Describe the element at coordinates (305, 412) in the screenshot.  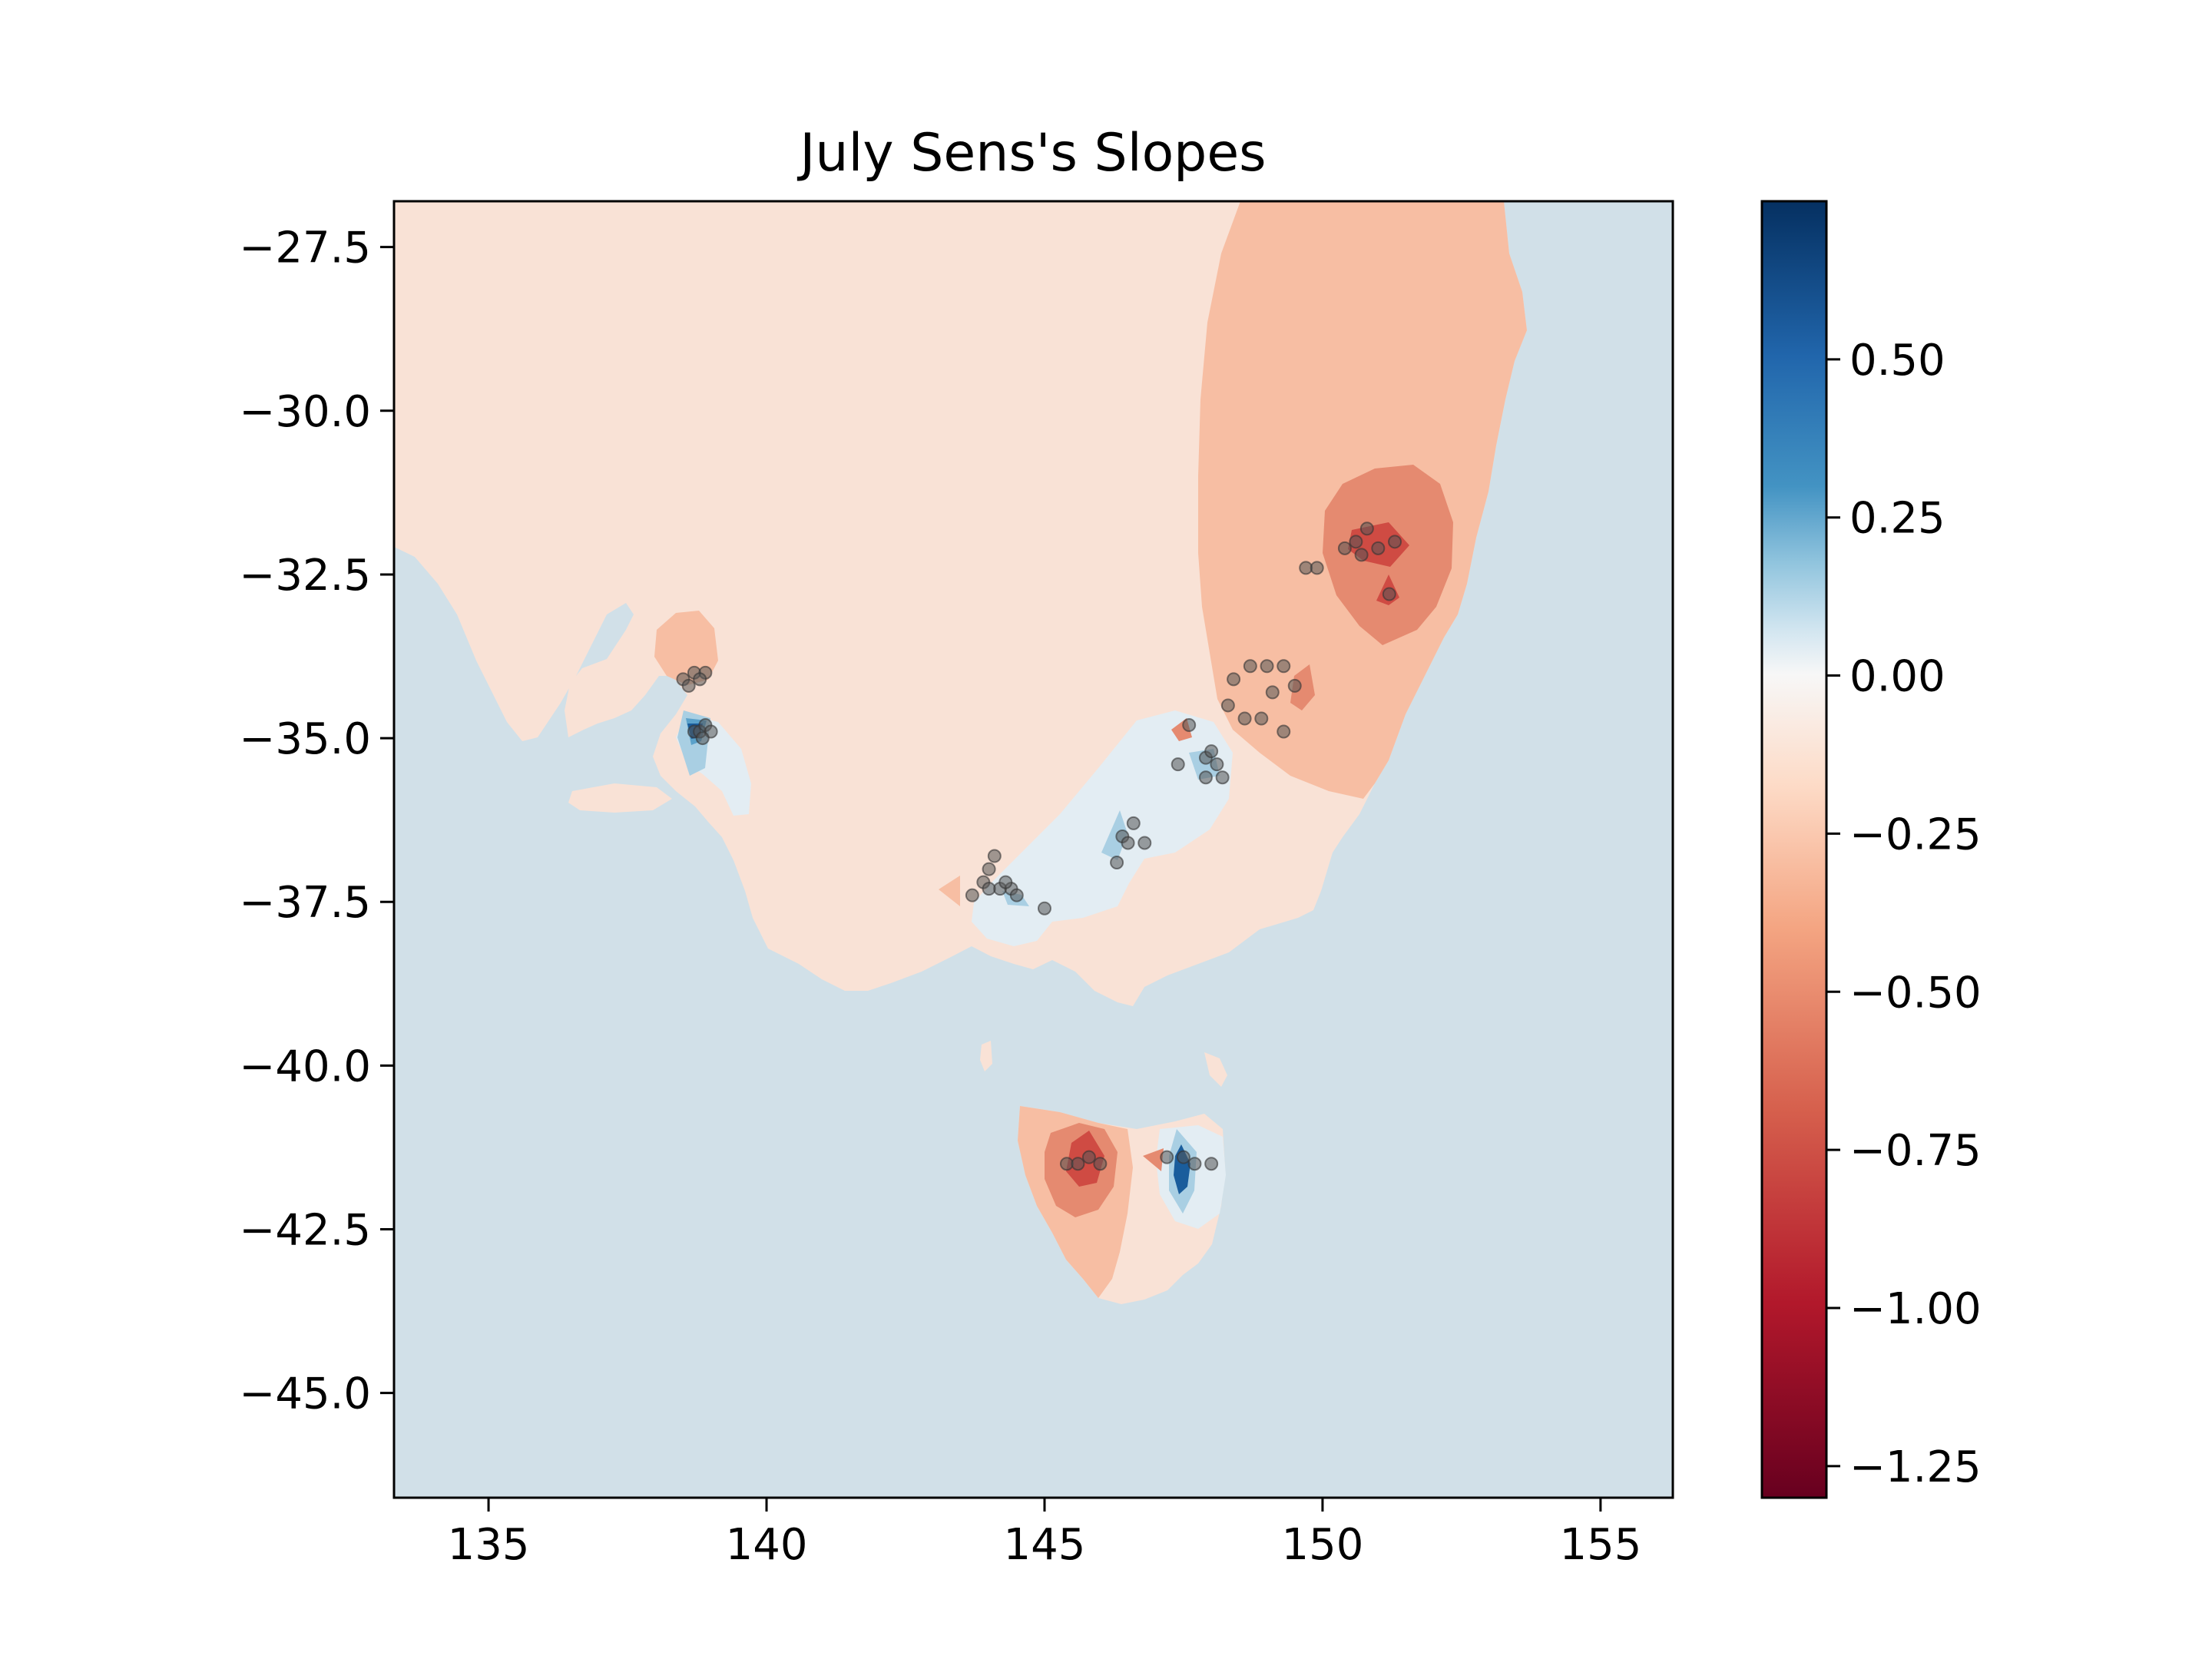
I see `y-tick-label: −30.0` at that location.